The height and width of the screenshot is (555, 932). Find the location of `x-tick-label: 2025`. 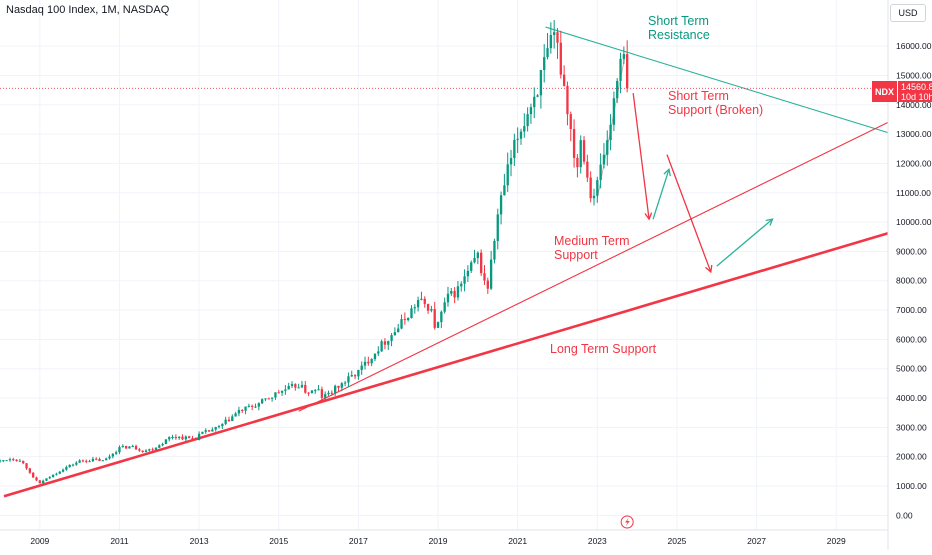

x-tick-label: 2025 is located at coordinates (676, 541).